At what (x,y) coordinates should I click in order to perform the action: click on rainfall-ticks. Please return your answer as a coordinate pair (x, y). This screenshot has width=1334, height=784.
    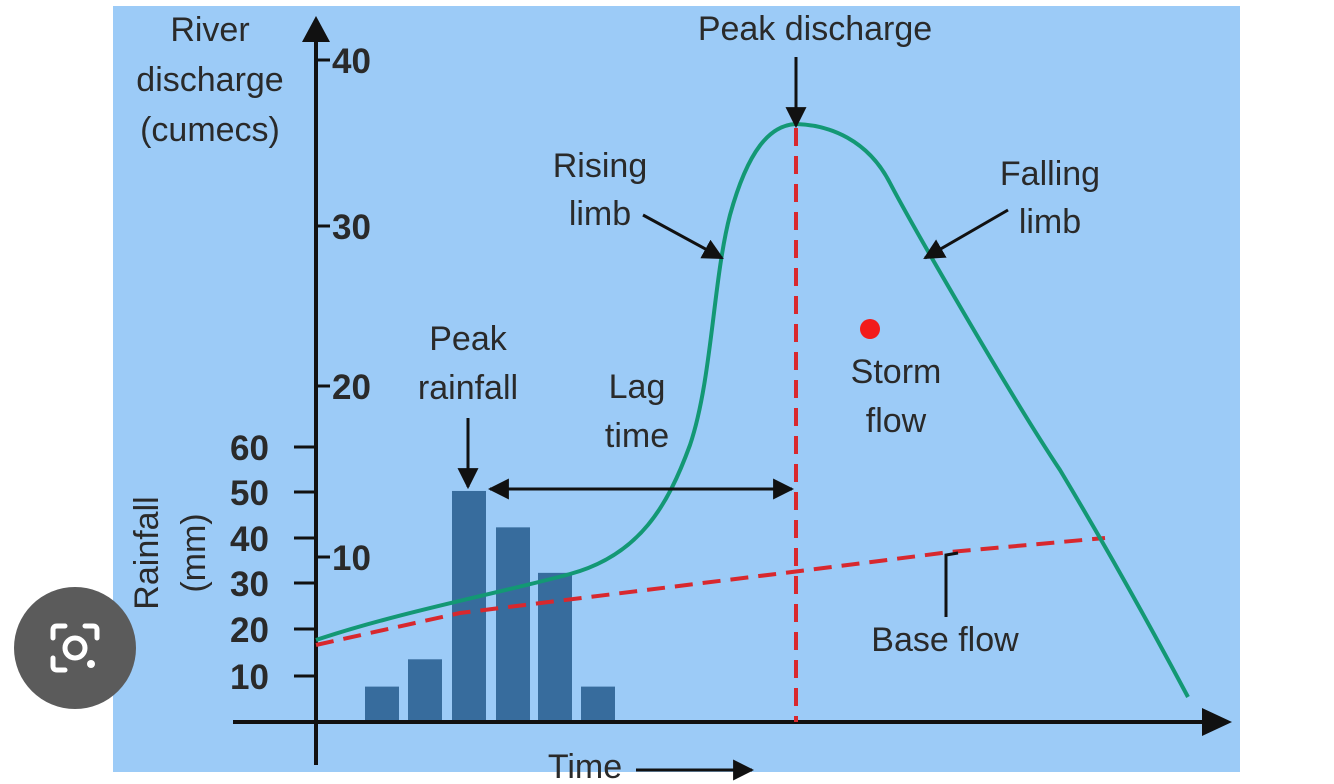
    Looking at the image, I should click on (305, 561).